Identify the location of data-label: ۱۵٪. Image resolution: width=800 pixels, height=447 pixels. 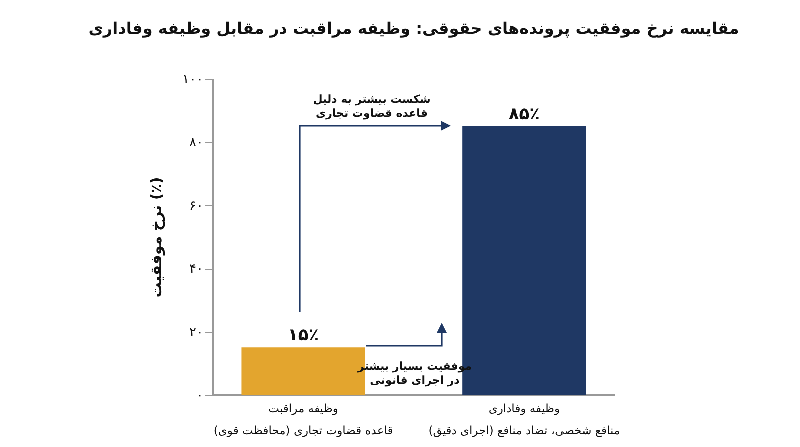
(304, 336).